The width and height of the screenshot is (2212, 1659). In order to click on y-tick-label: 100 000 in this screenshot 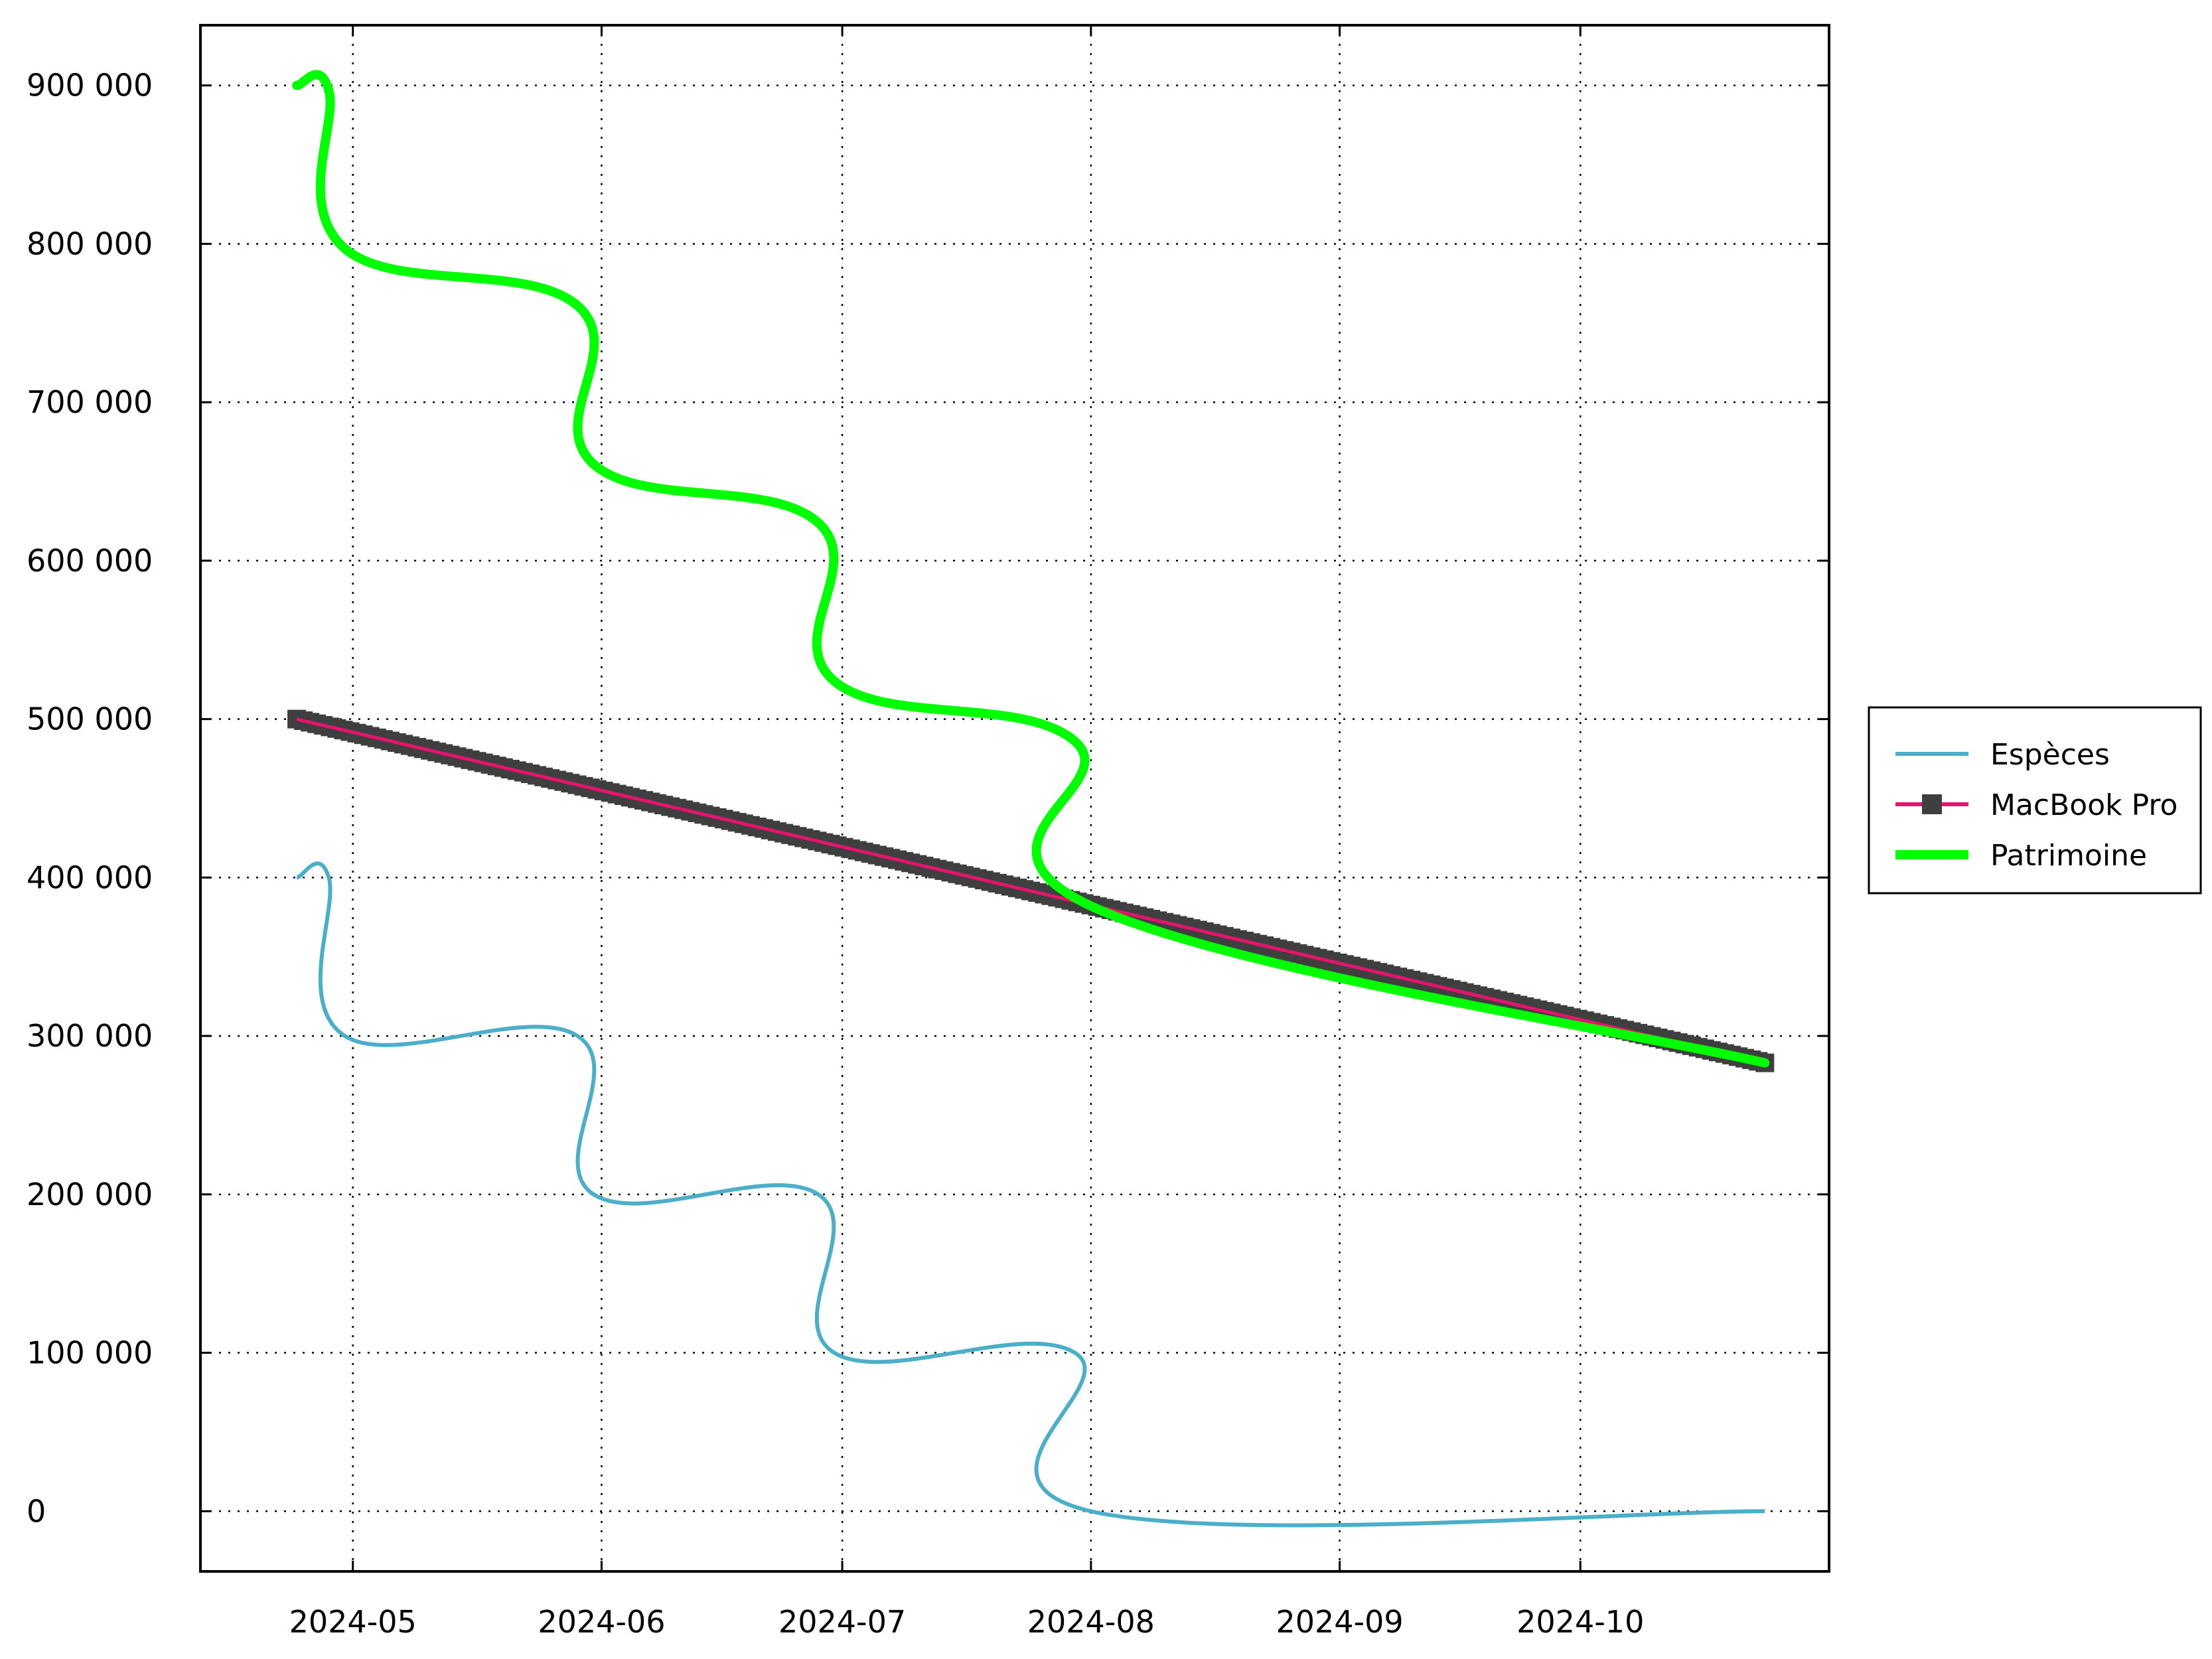, I will do `click(90, 1353)`.